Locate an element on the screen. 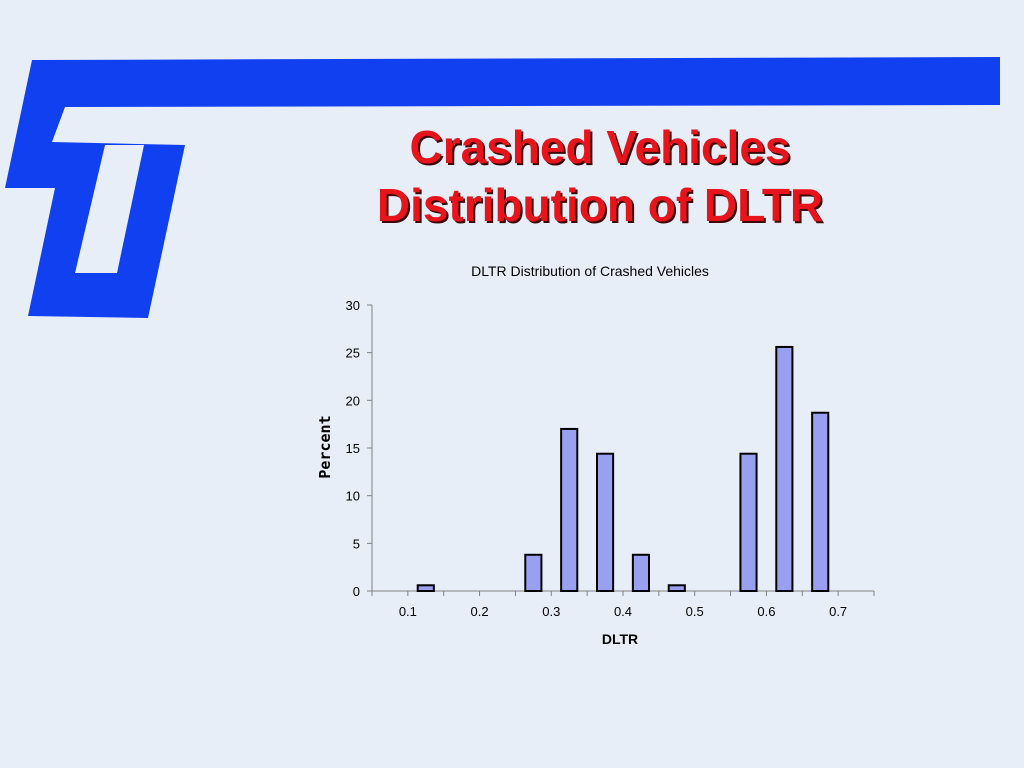  chart-title: DLTR Distribution of Crashed Vehicles is located at coordinates (590, 271).